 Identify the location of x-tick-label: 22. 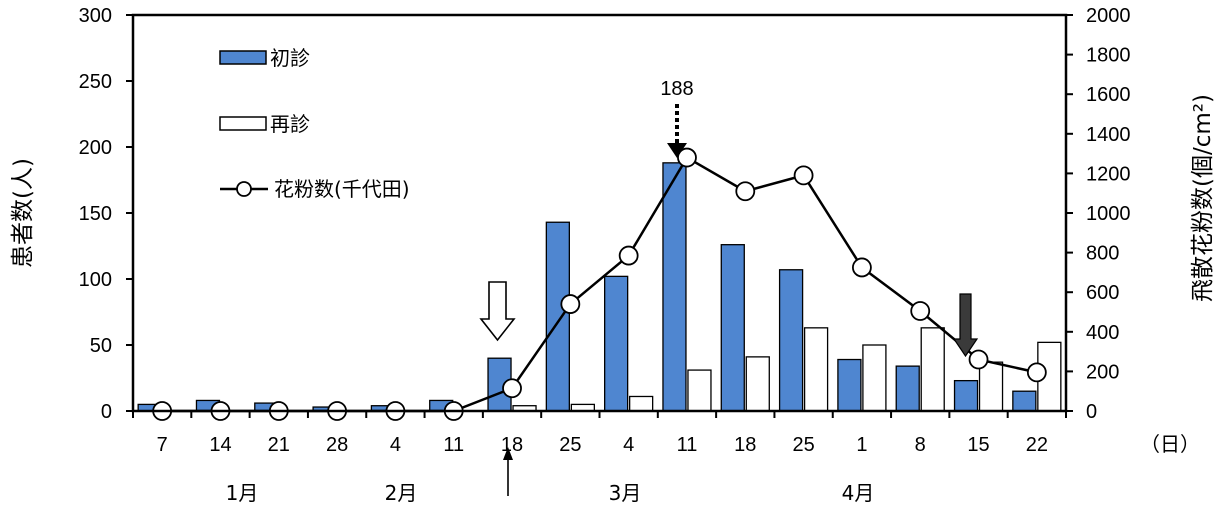
(1037, 445).